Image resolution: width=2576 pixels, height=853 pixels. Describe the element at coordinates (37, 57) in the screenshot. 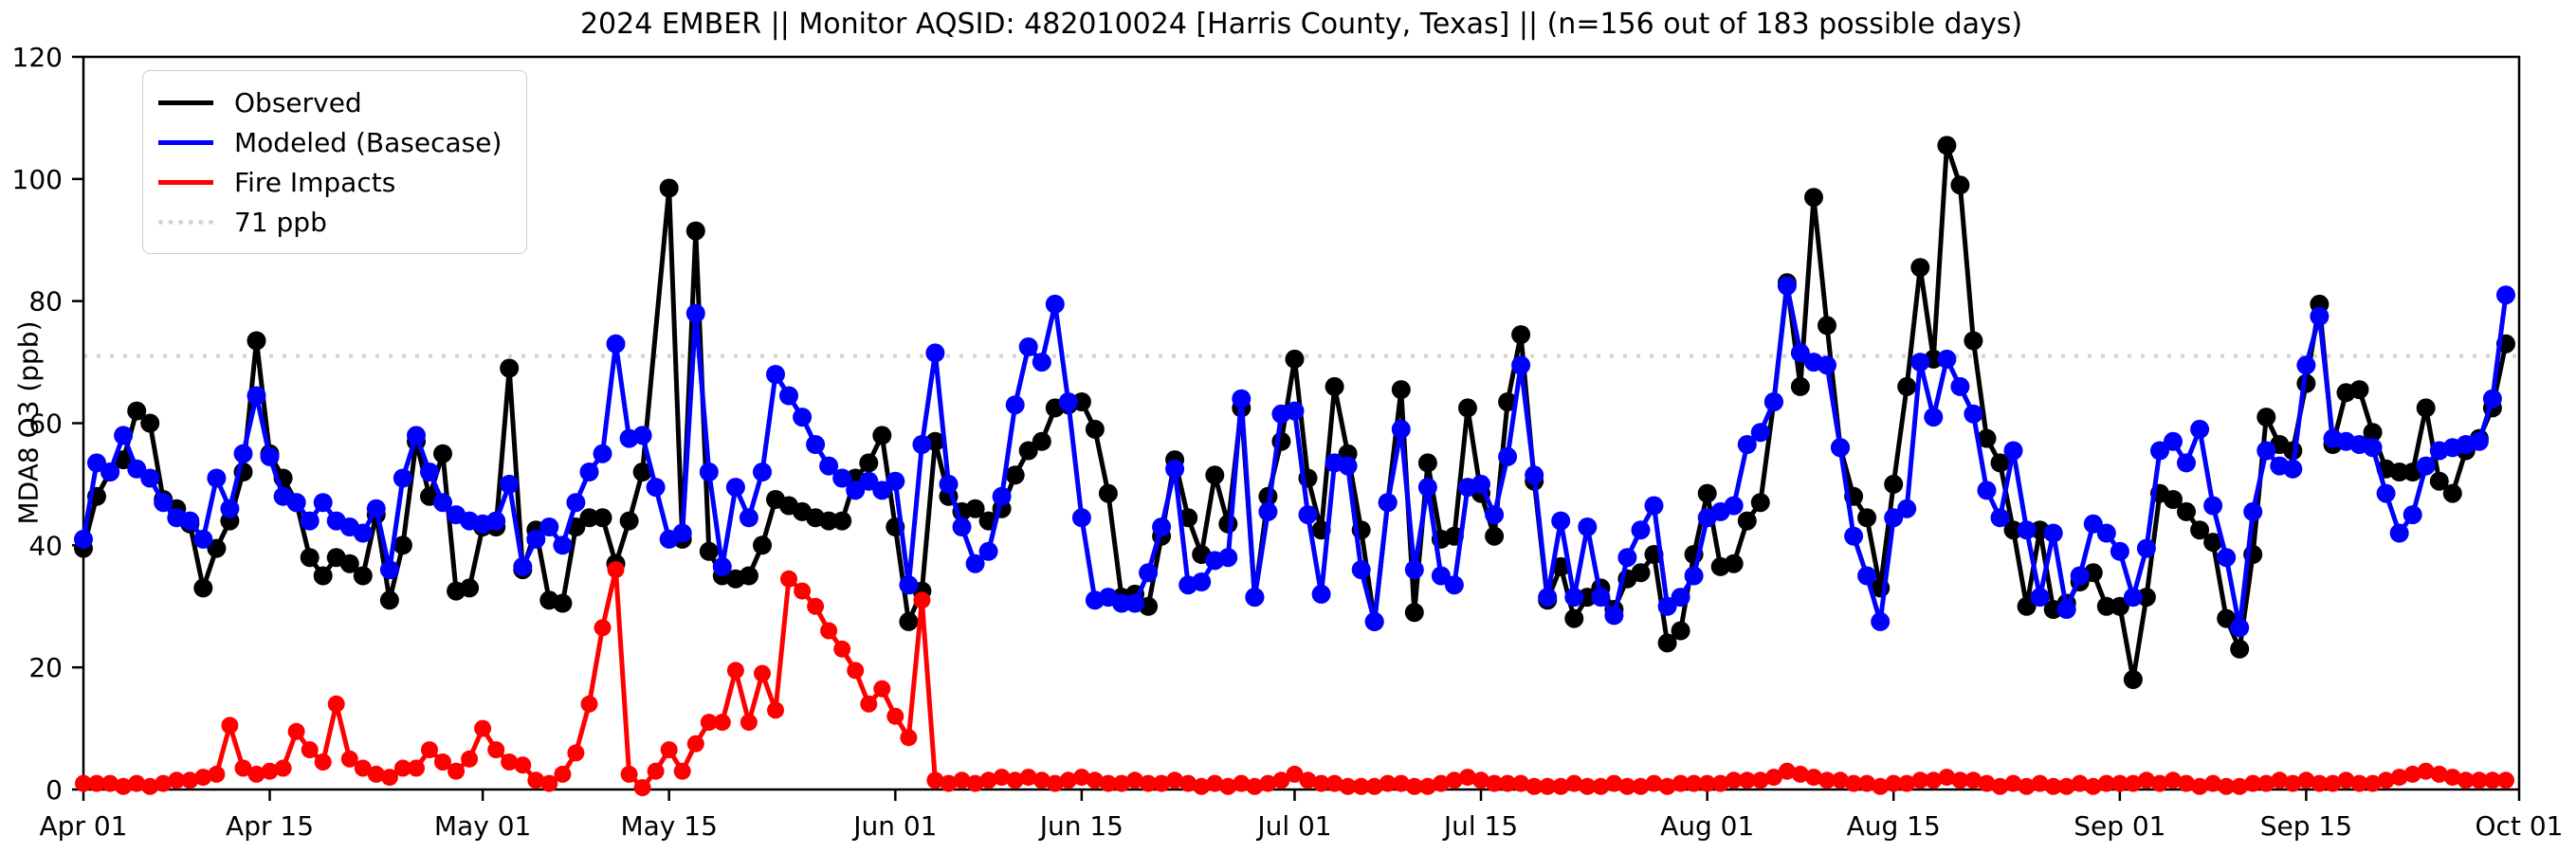

I see `y-tick-label: 120` at that location.